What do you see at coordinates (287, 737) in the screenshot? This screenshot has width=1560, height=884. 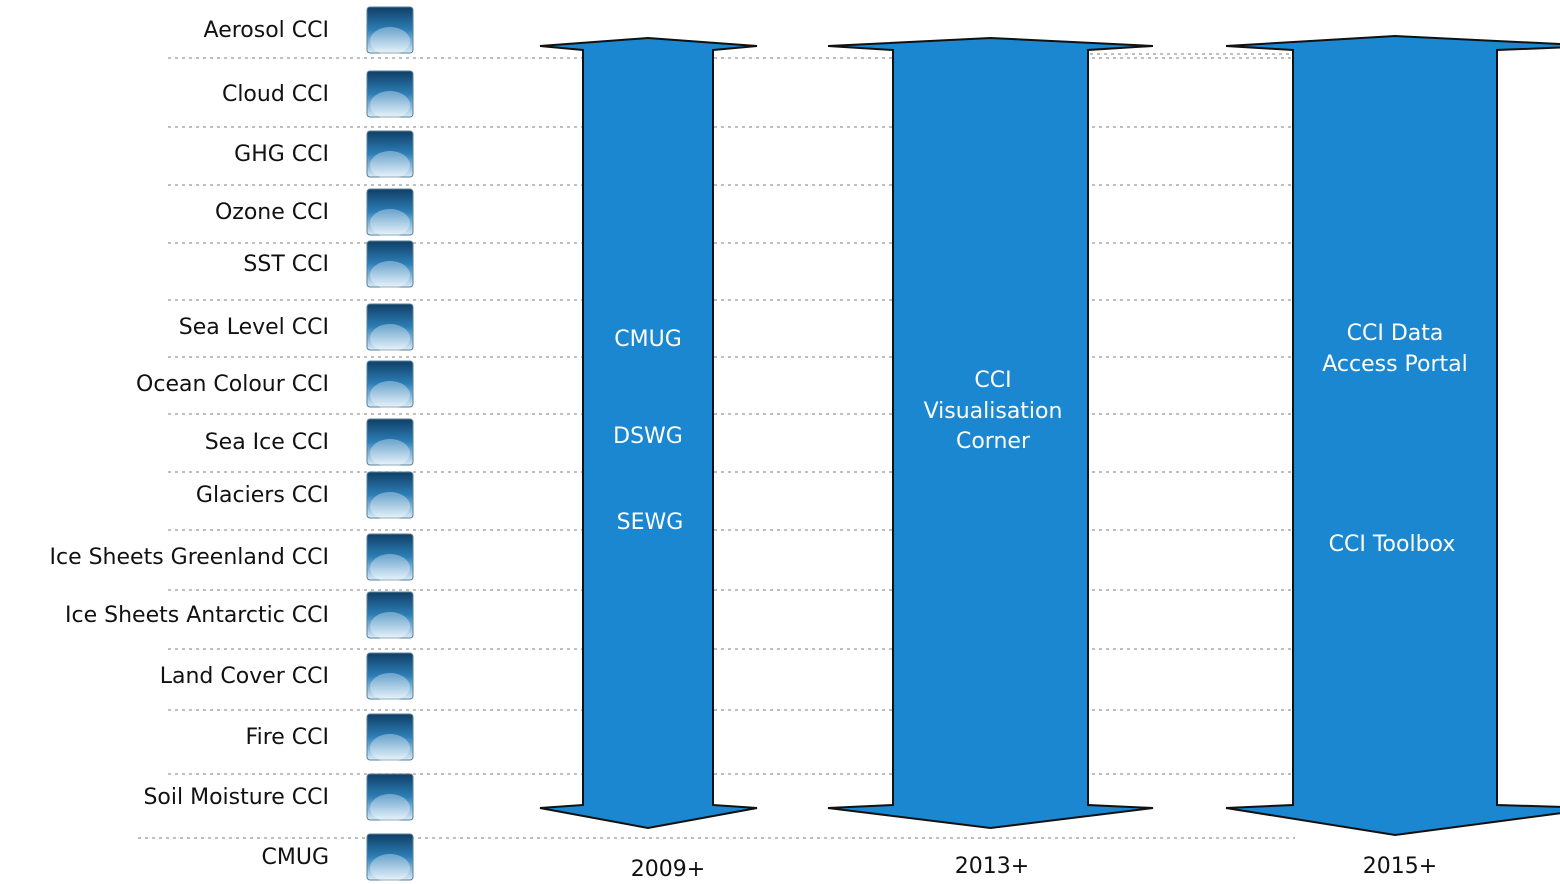 I see `project-label: Fire CCI` at bounding box center [287, 737].